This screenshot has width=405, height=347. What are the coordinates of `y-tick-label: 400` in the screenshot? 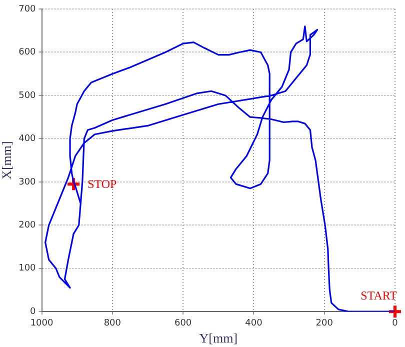 It's located at (27, 139).